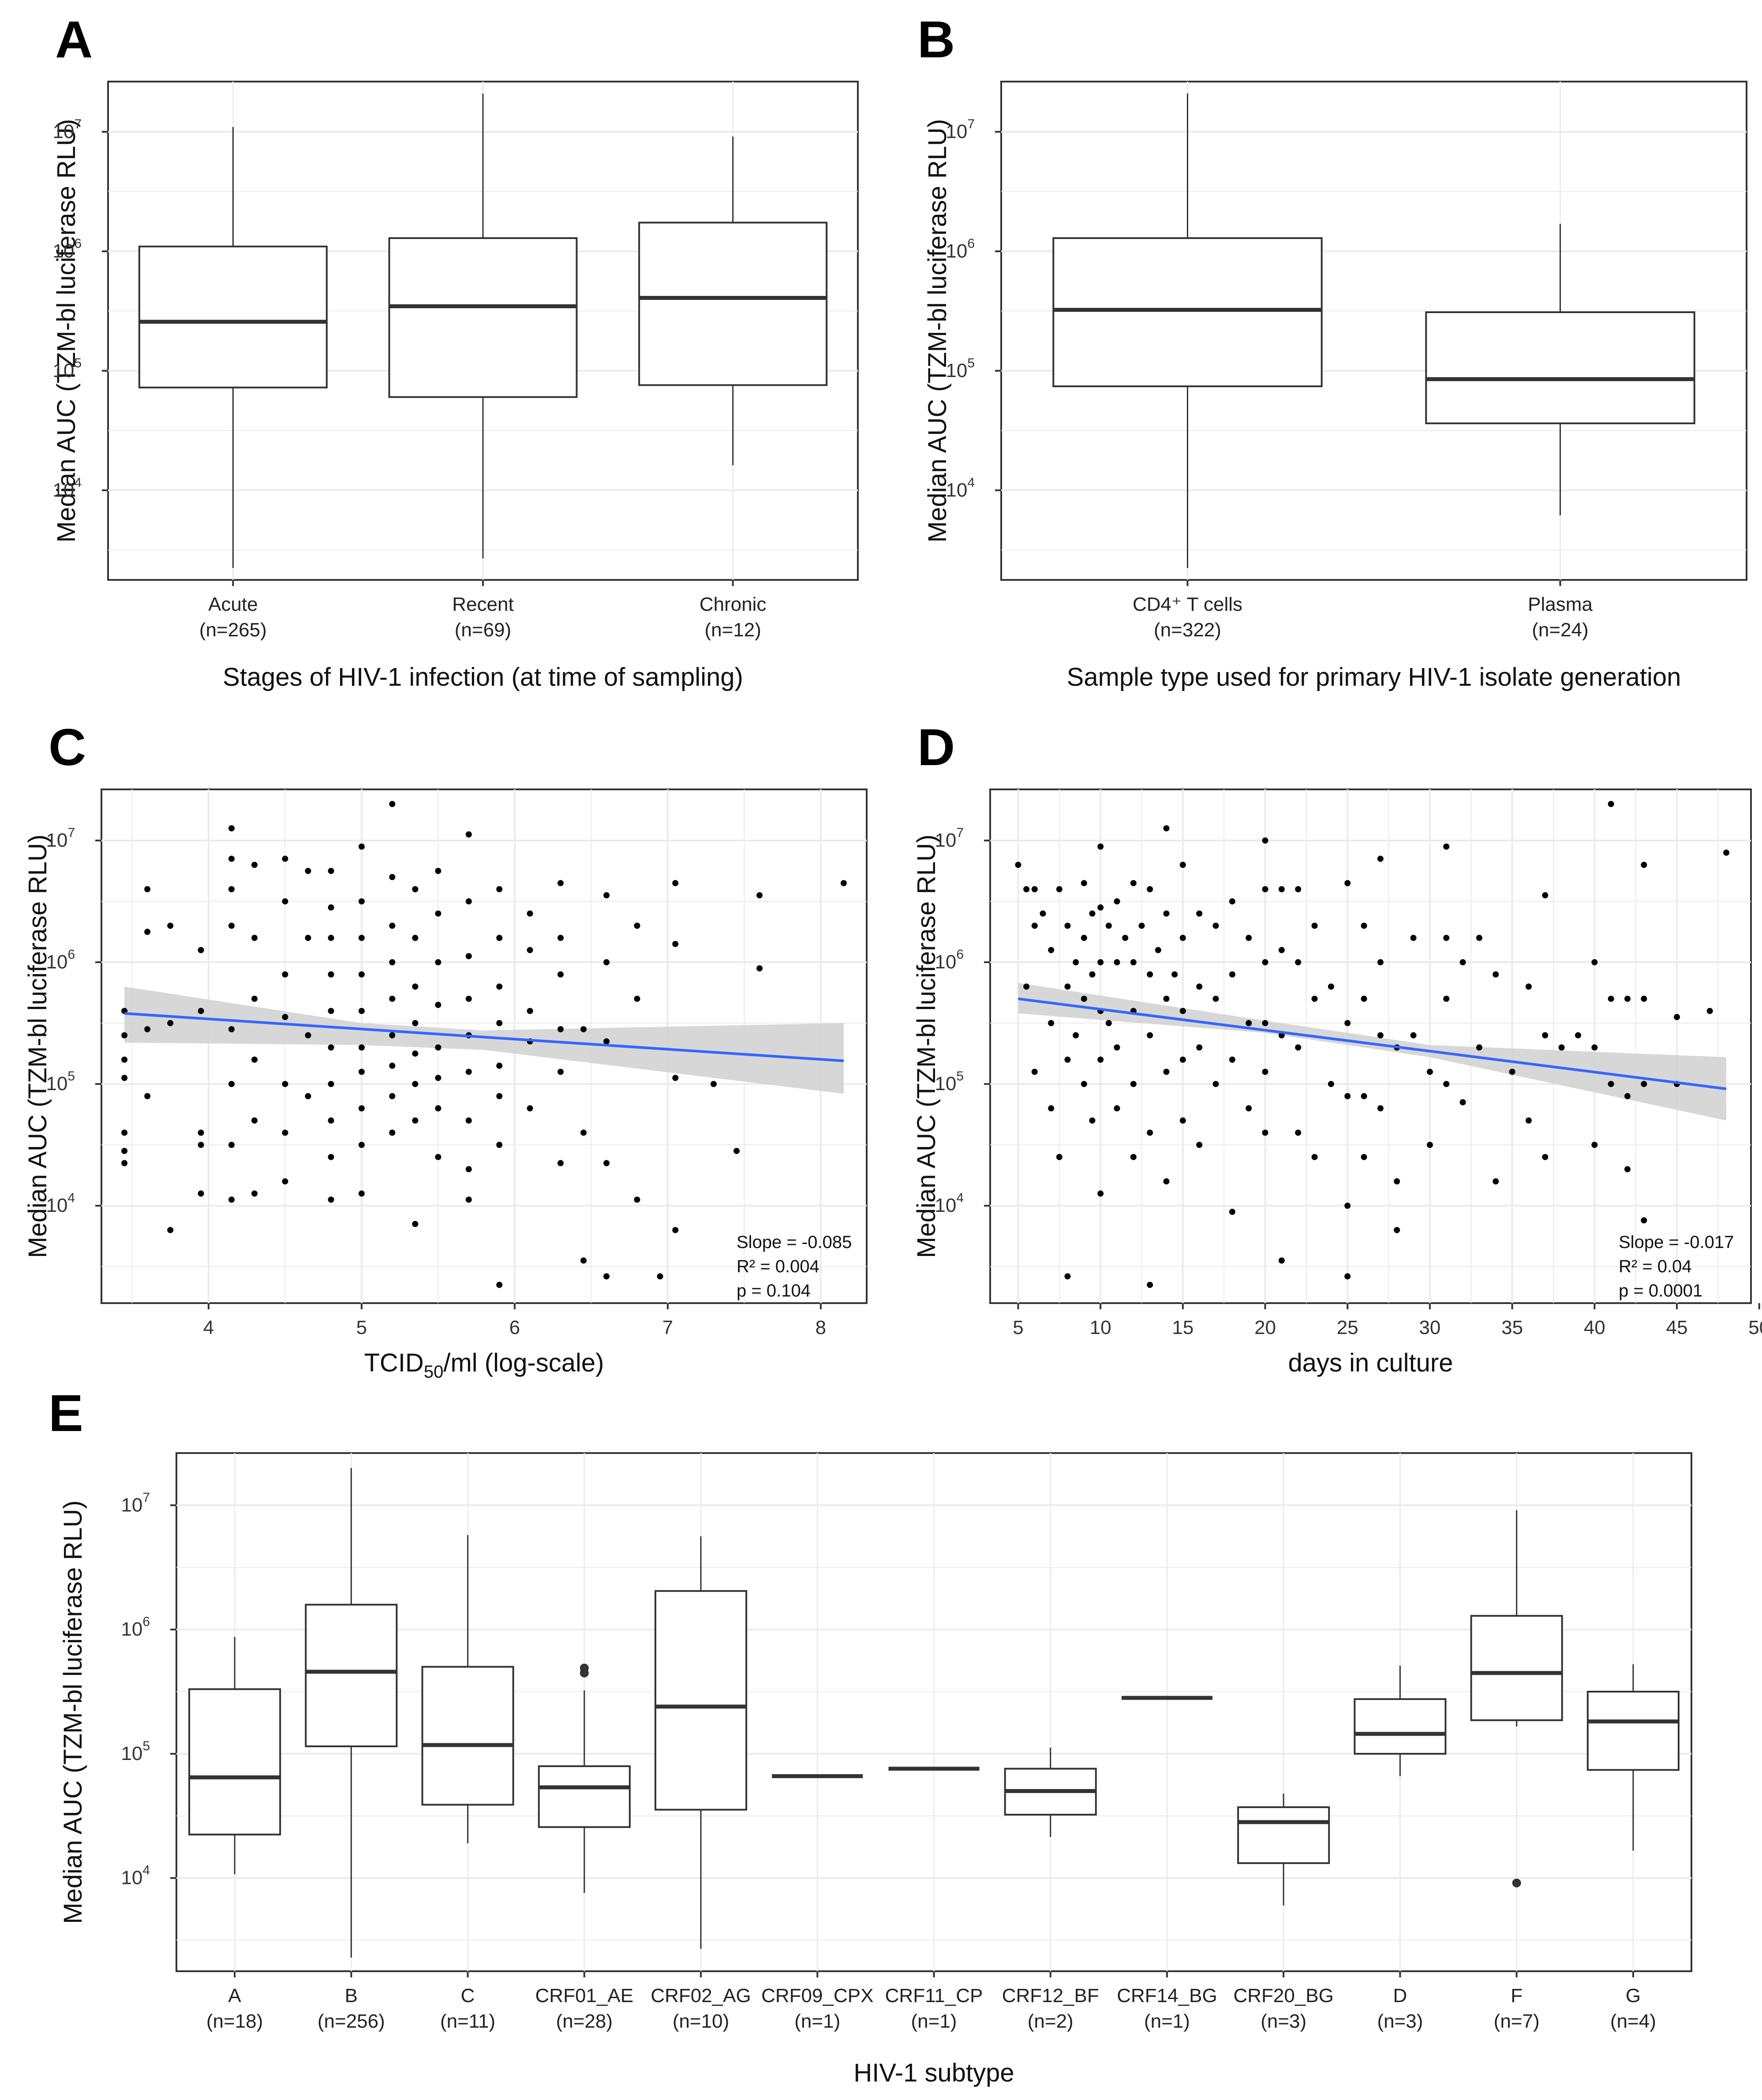 Image resolution: width=1762 pixels, height=2100 pixels. I want to click on y-tick-label: 10⁷, so click(67, 130).